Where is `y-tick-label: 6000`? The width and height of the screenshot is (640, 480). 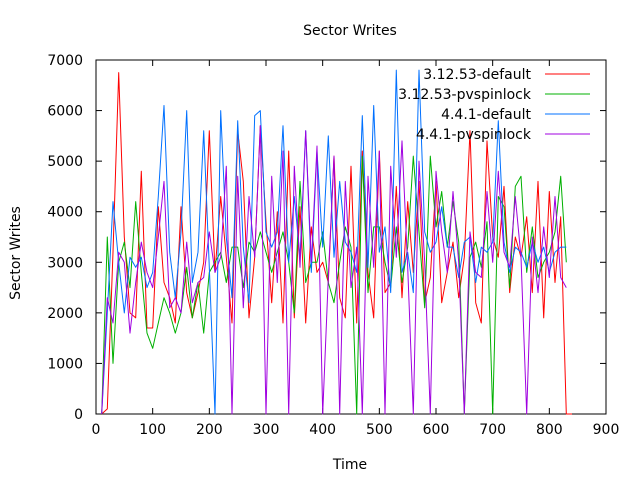 y-tick-label: 6000 is located at coordinates (65, 112).